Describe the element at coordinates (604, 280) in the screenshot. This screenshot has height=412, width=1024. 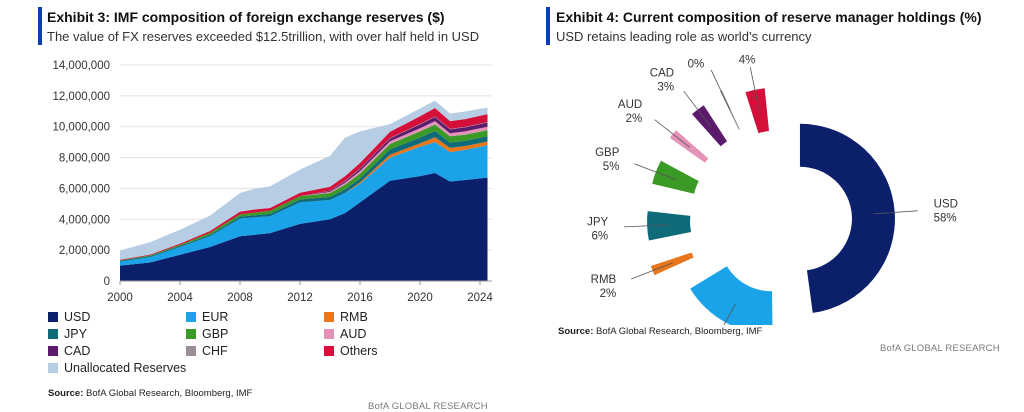
I see `donut-label-rmb: RMB` at that location.